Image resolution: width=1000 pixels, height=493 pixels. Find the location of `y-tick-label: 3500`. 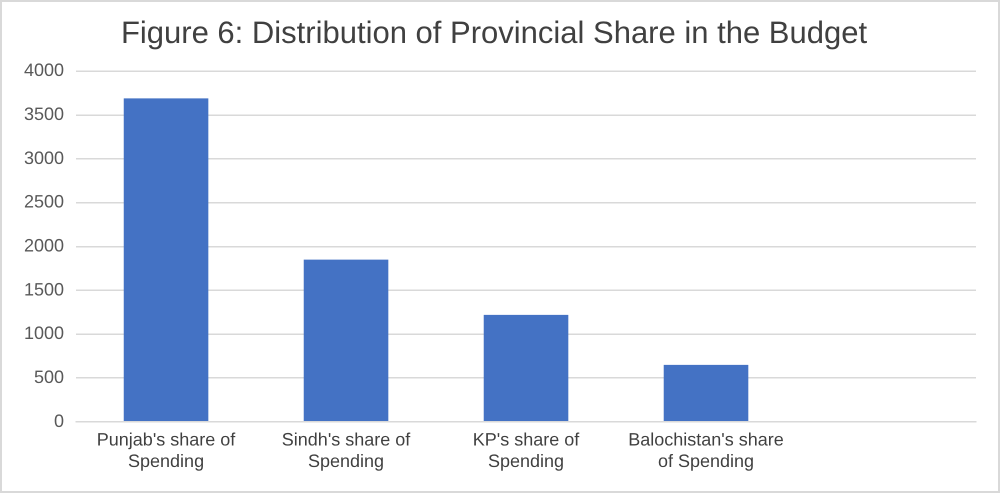

y-tick-label: 3500 is located at coordinates (44, 114).